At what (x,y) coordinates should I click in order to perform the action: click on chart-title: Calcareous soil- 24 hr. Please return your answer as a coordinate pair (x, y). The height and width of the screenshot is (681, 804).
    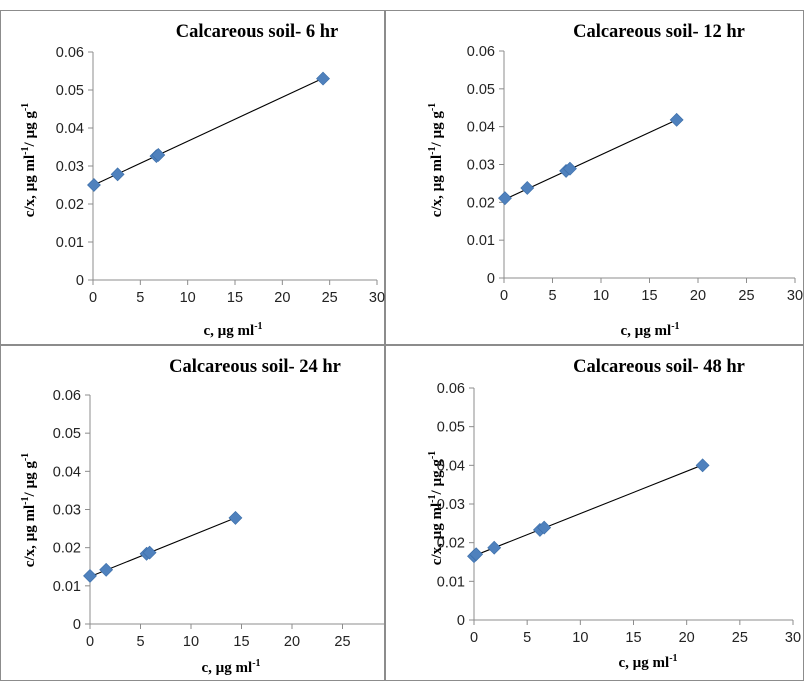
    Looking at the image, I should click on (255, 367).